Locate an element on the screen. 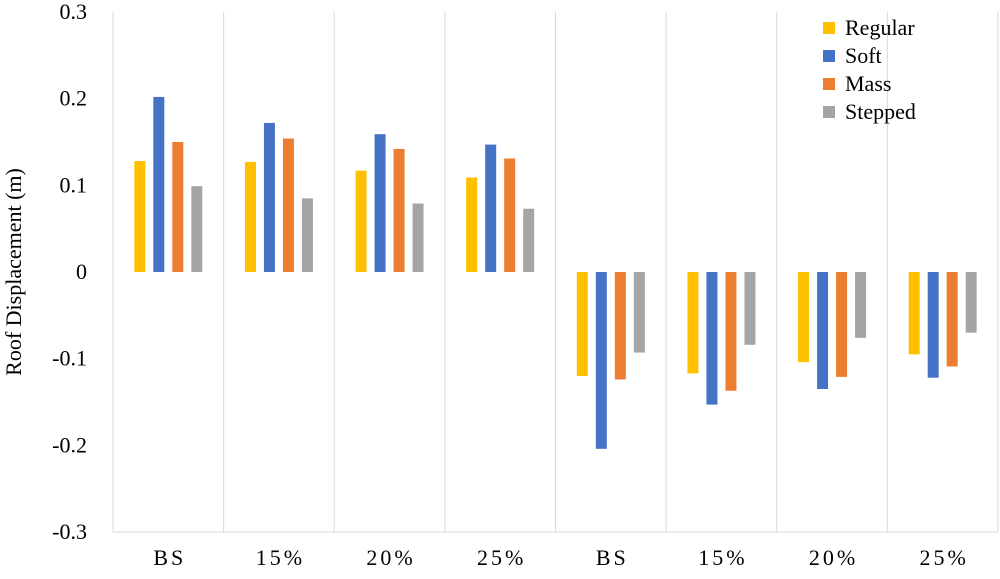  y-tick-labels: 0.3 0.2 0.1 0 -0.1 -0.2 -0.3 is located at coordinates (69, 272).